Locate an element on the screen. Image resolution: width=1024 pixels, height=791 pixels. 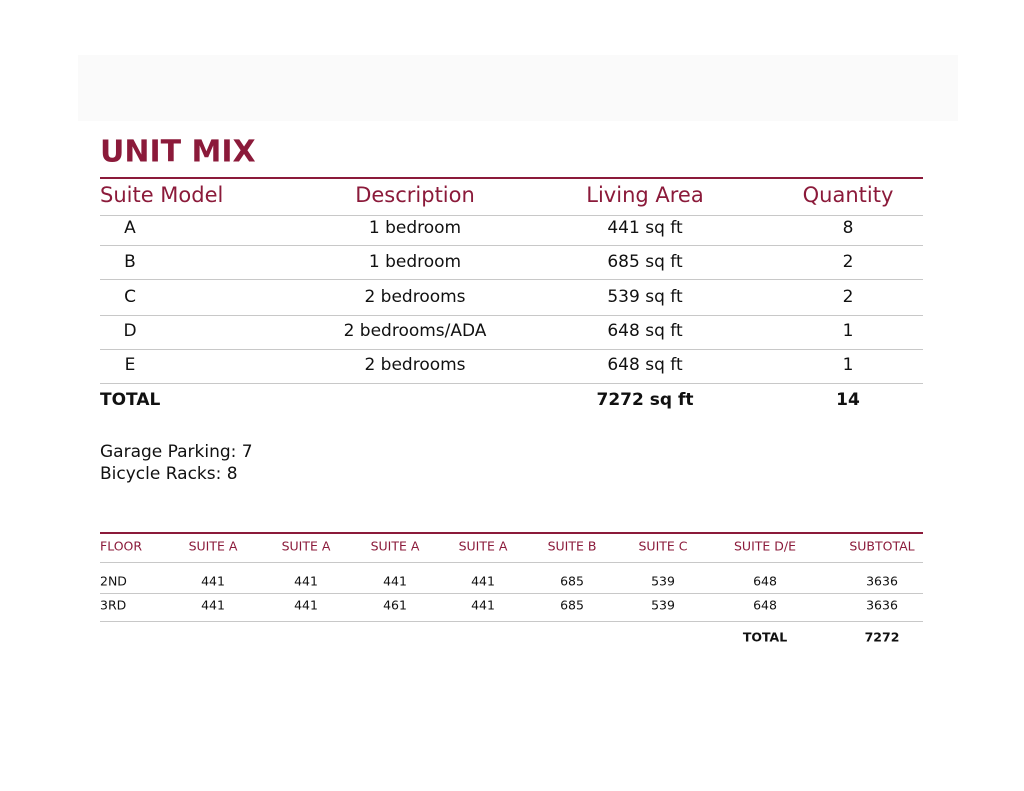
table-cell: 461 is located at coordinates (395, 605).